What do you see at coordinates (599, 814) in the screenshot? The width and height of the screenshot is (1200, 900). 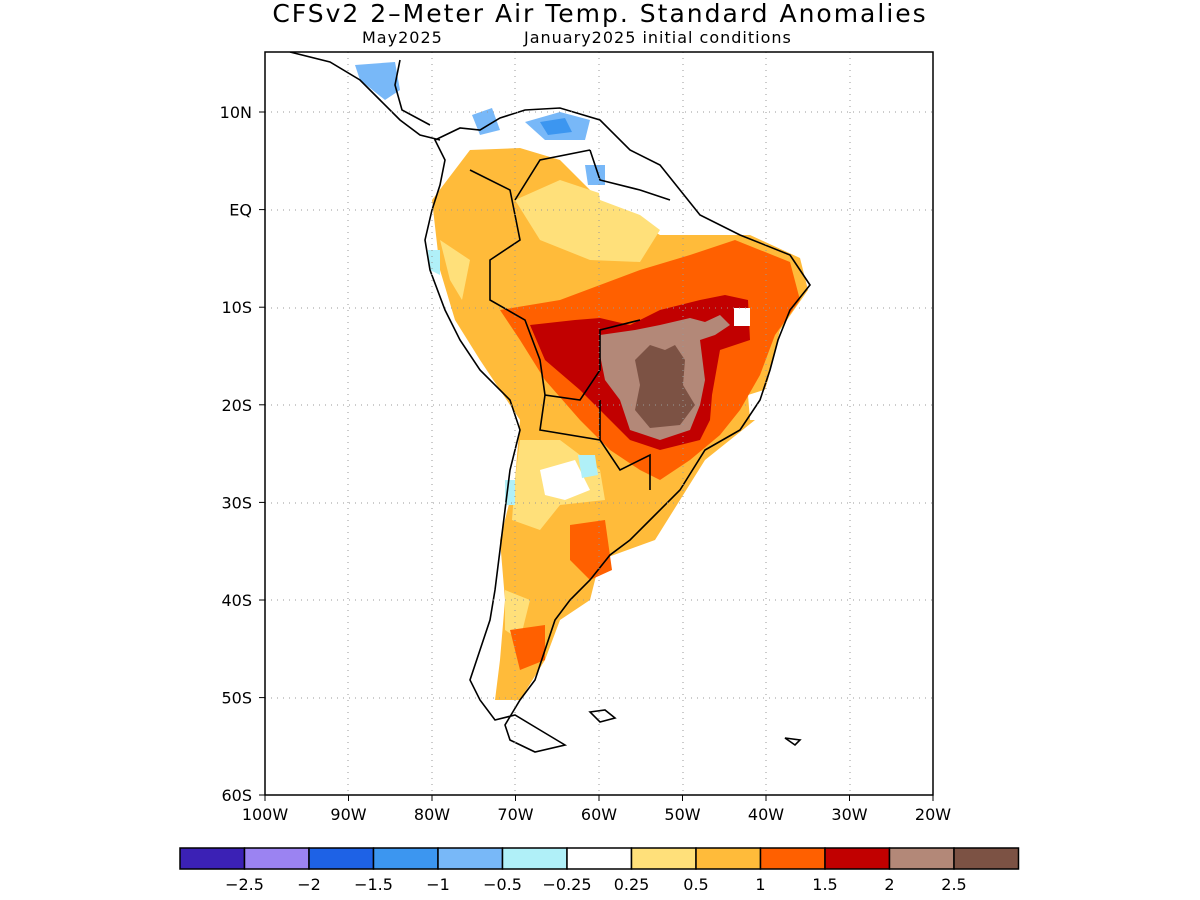 I see `x-tick-label: 60W` at bounding box center [599, 814].